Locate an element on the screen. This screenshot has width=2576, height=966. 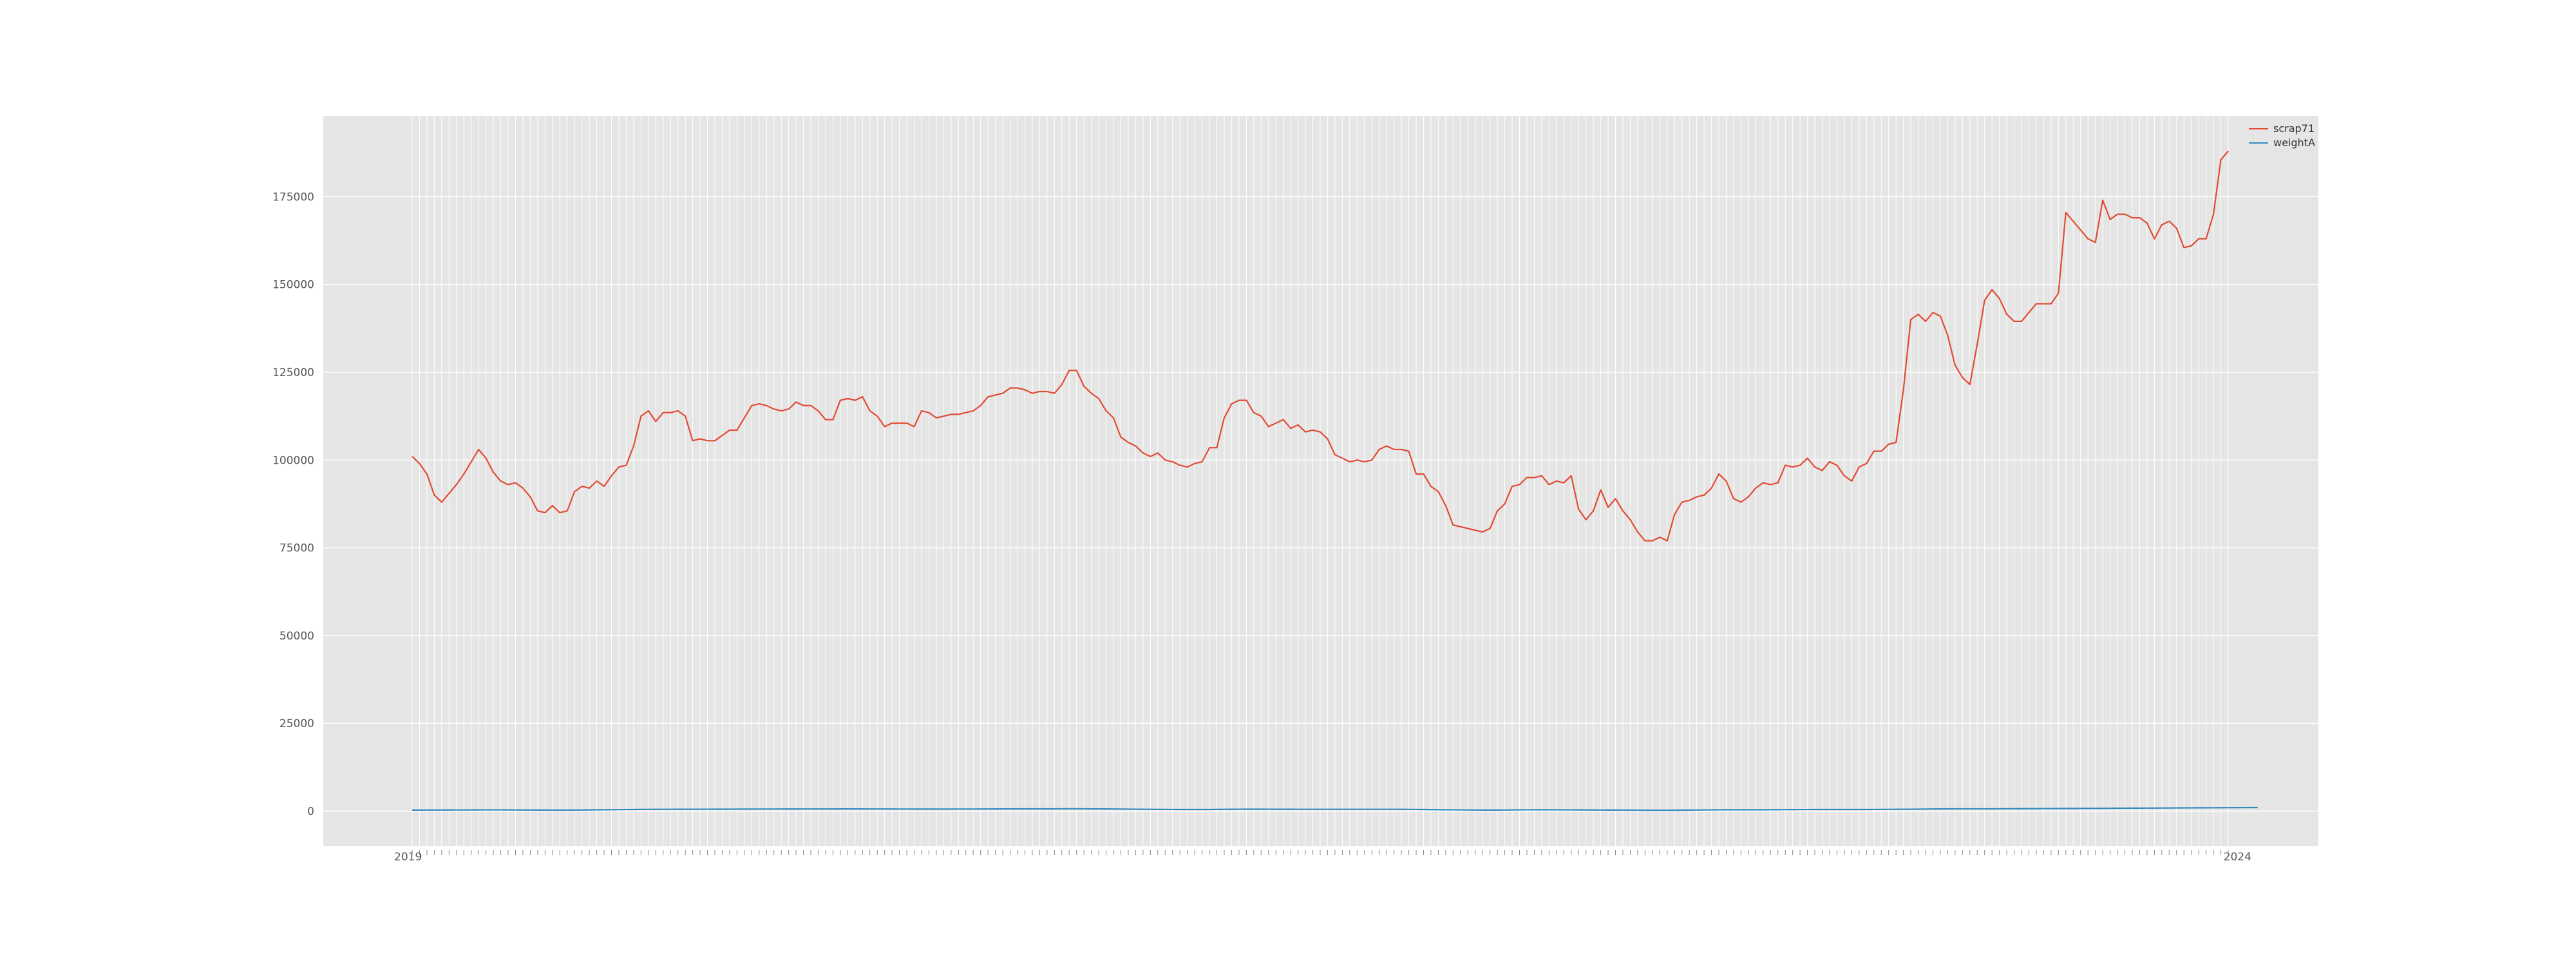
legend: scrap71 weightA is located at coordinates (2282, 135).